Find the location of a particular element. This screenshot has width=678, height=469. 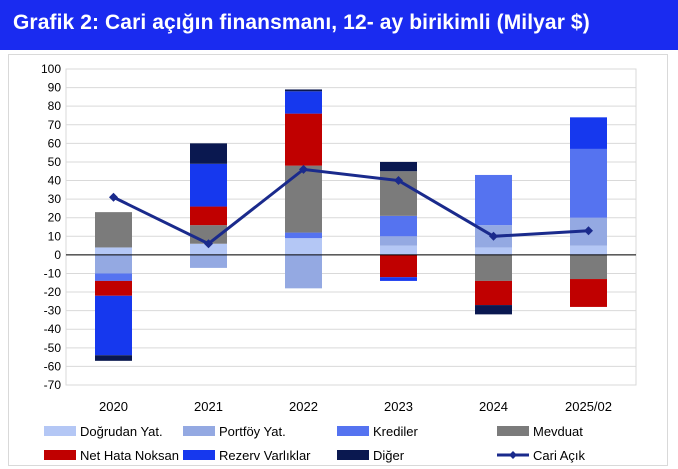

y-tick-label: 30 is located at coordinates (55, 199).